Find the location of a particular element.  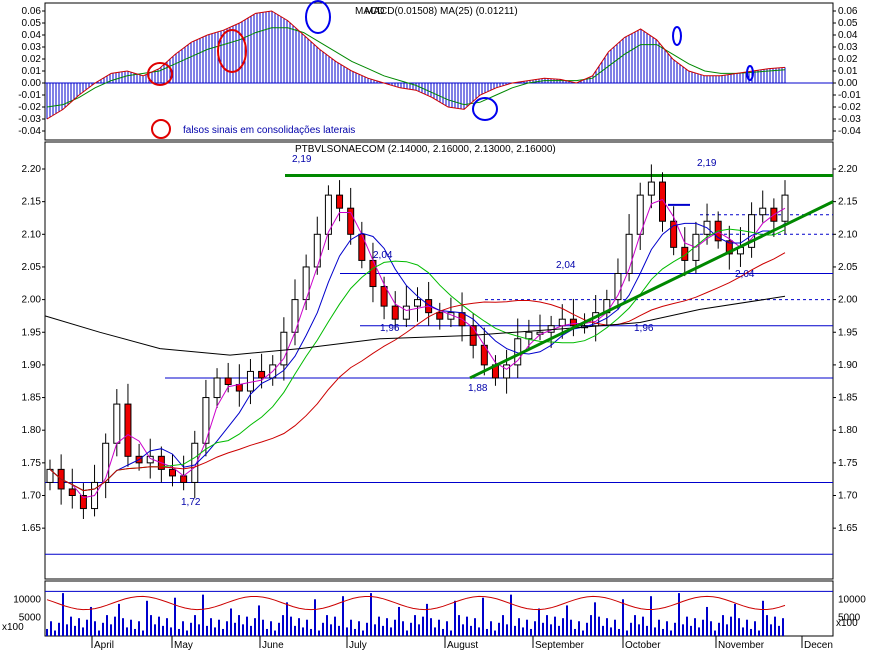

macd-ytick-left: -0.02 is located at coordinates (29, 107).